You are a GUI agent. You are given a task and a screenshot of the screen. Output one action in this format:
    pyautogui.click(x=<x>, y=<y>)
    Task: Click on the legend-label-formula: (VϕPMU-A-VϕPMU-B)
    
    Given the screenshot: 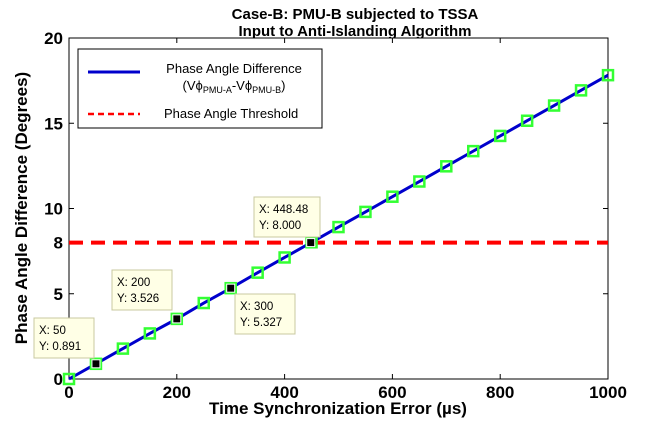 What is the action you would take?
    pyautogui.click(x=234, y=86)
    